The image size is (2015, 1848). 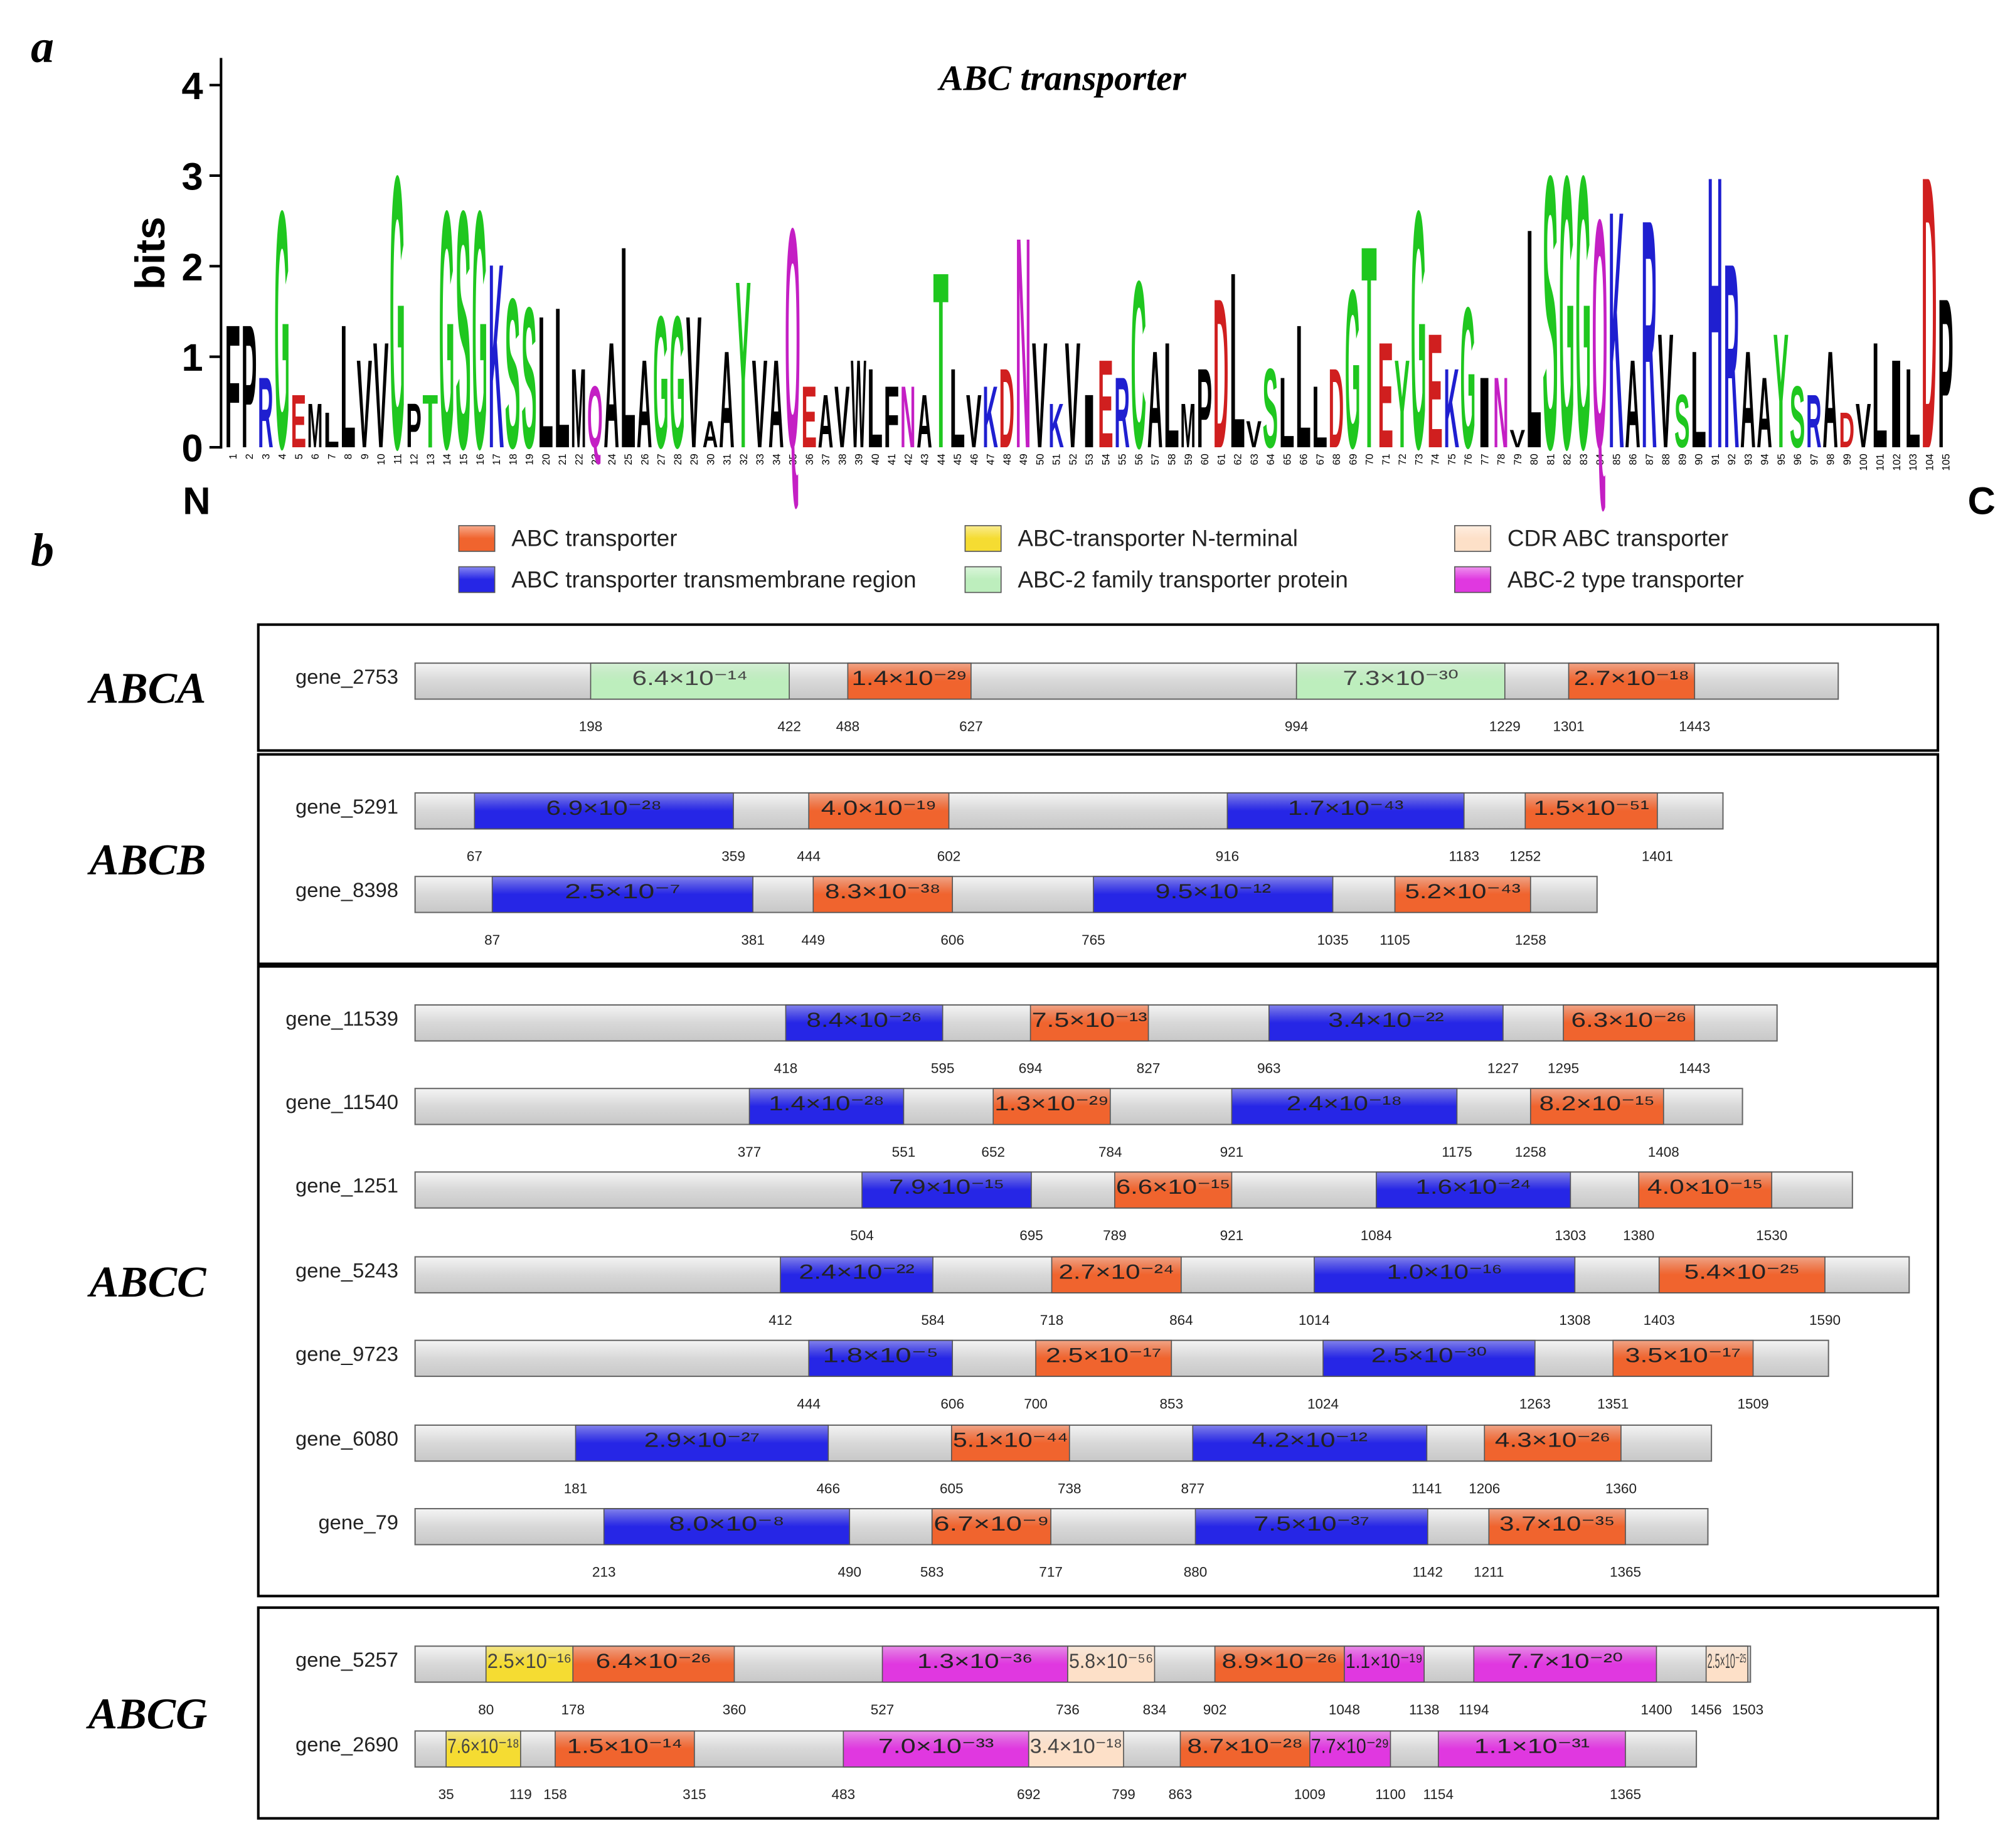 What do you see at coordinates (1682, 422) in the screenshot?
I see `logo-letter: S` at bounding box center [1682, 422].